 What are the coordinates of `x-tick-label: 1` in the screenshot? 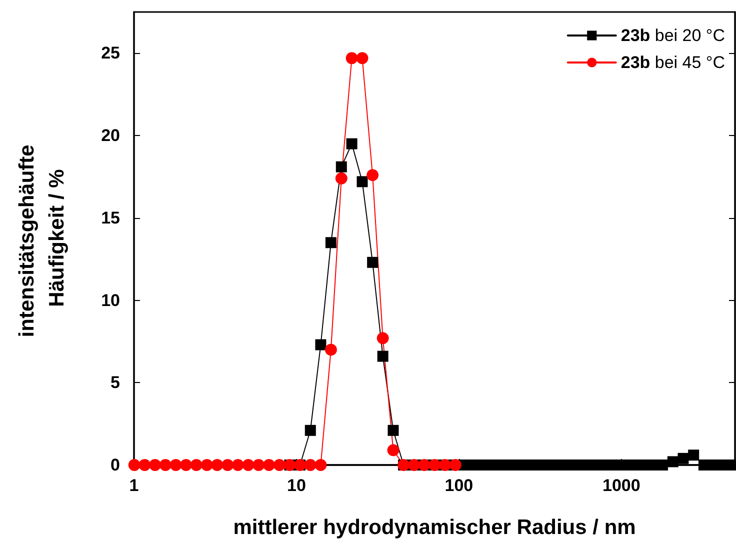 It's located at (134, 485).